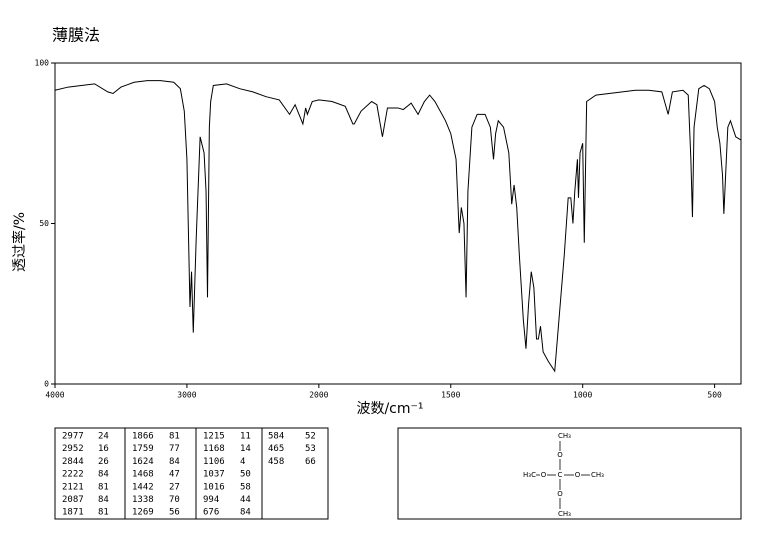 The height and width of the screenshot is (539, 765). Describe the element at coordinates (214, 462) in the screenshot. I see `peak-wavenumber: 1106` at that location.